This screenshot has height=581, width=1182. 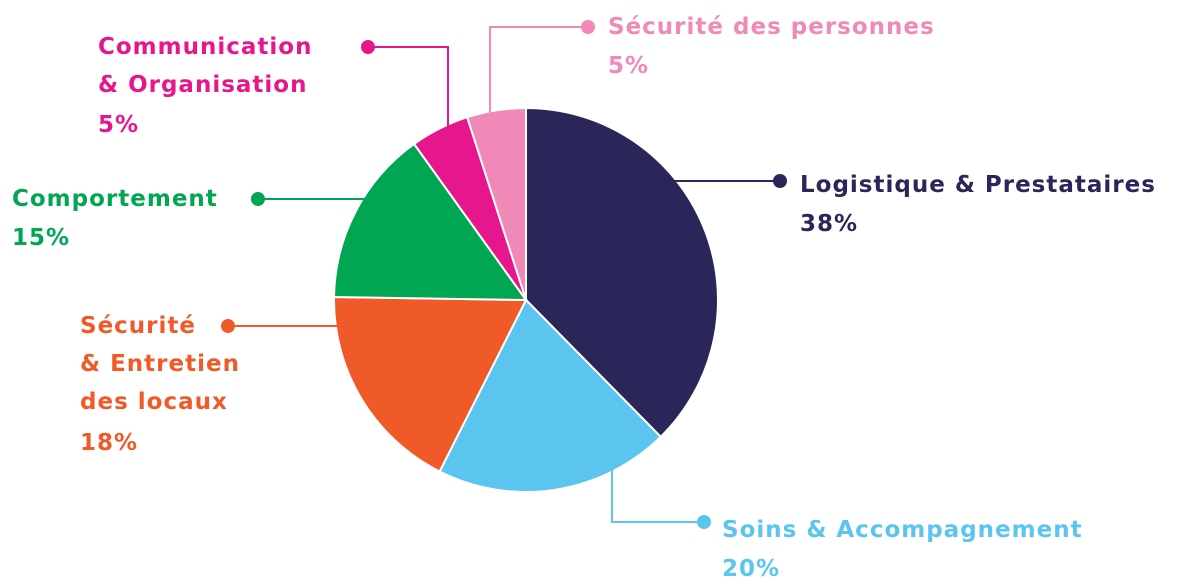 What do you see at coordinates (771, 27) in the screenshot?
I see `slice-label: Sécurité des personnes` at bounding box center [771, 27].